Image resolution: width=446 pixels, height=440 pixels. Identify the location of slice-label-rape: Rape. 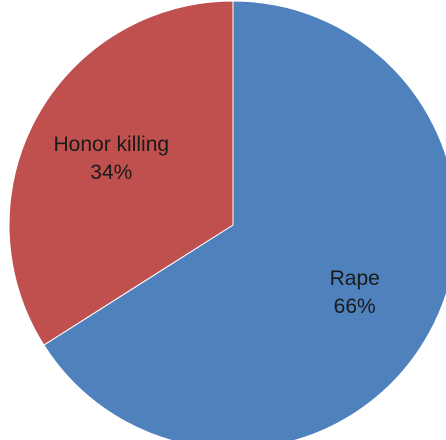
(355, 278).